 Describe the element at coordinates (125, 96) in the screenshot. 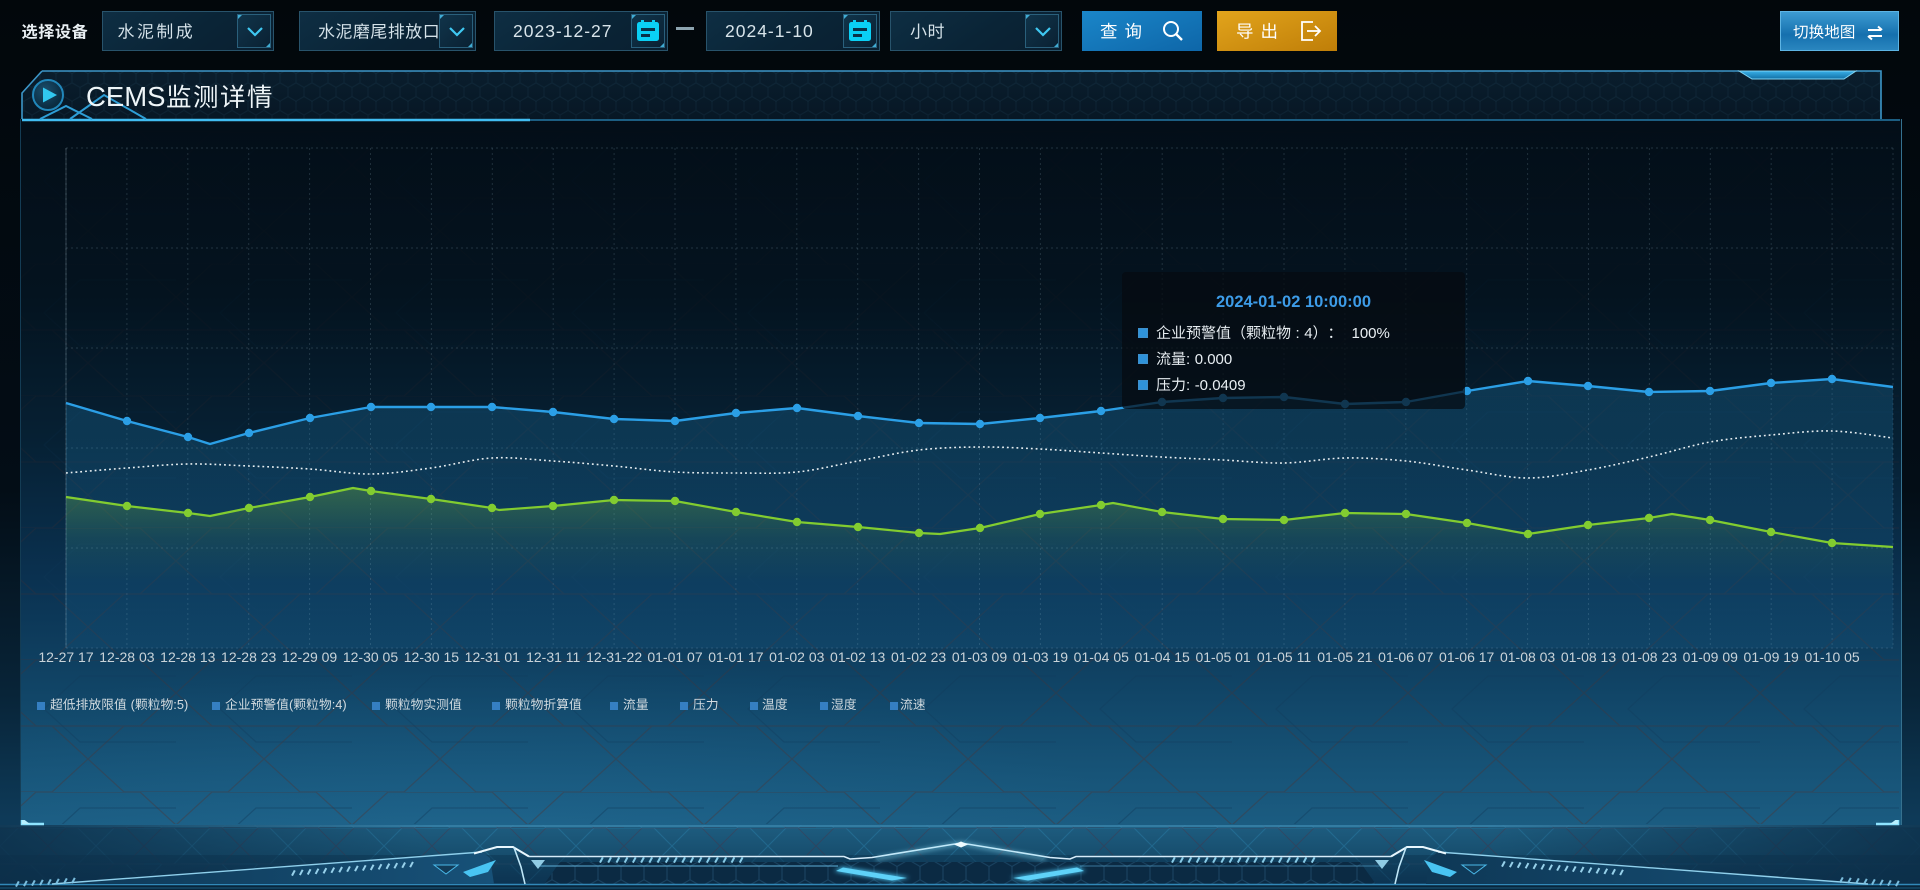

I see `svg-text: CEMS` at that location.